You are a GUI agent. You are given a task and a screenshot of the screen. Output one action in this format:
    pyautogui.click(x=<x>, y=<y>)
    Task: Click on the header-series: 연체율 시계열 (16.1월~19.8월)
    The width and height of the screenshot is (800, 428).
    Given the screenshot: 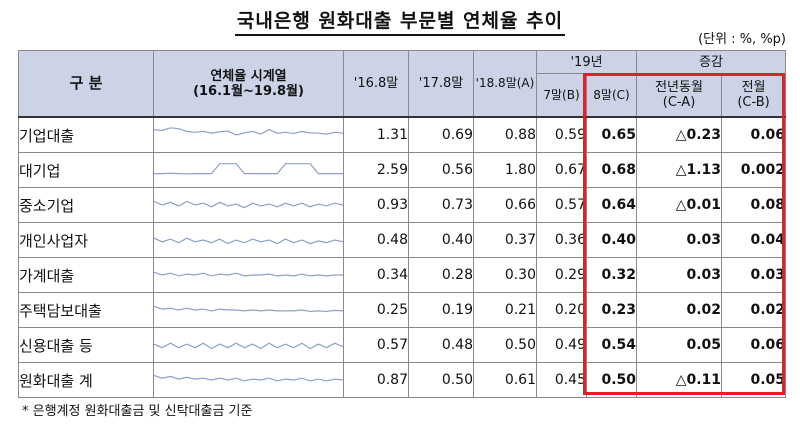 What is the action you would take?
    pyautogui.click(x=248, y=84)
    